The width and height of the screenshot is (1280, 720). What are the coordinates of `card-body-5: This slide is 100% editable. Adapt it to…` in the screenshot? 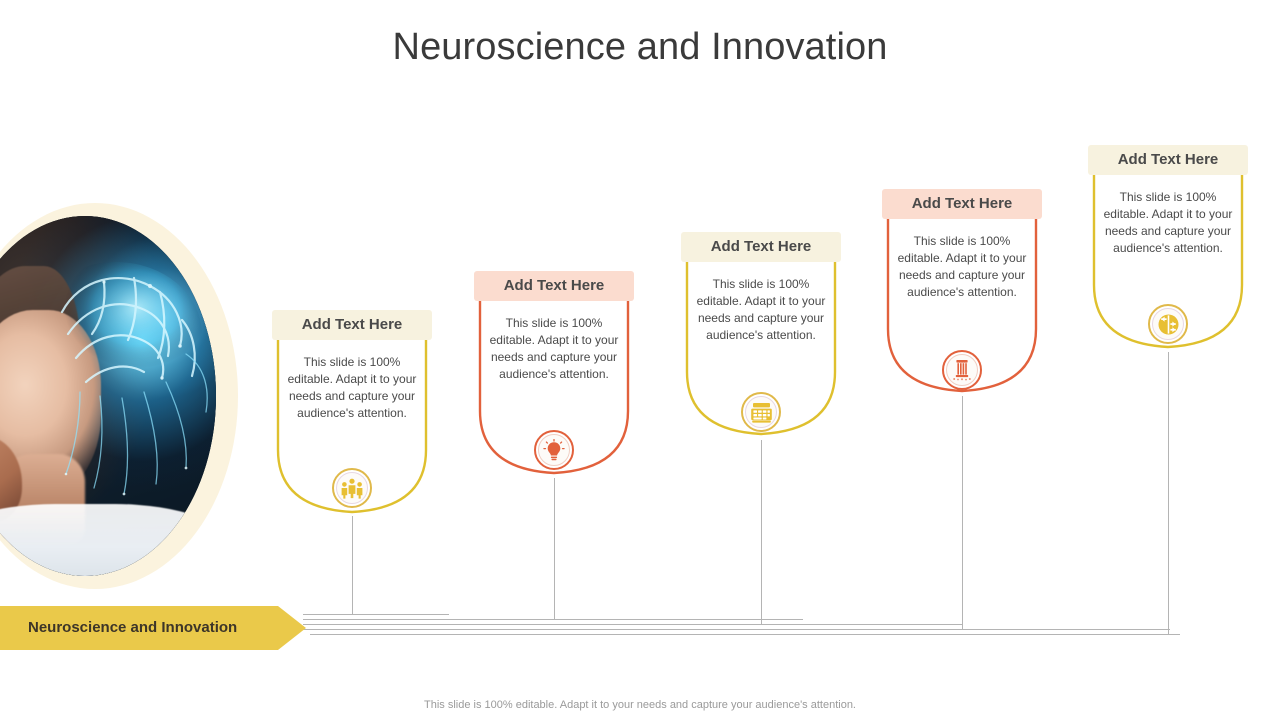 It's located at (1168, 222).